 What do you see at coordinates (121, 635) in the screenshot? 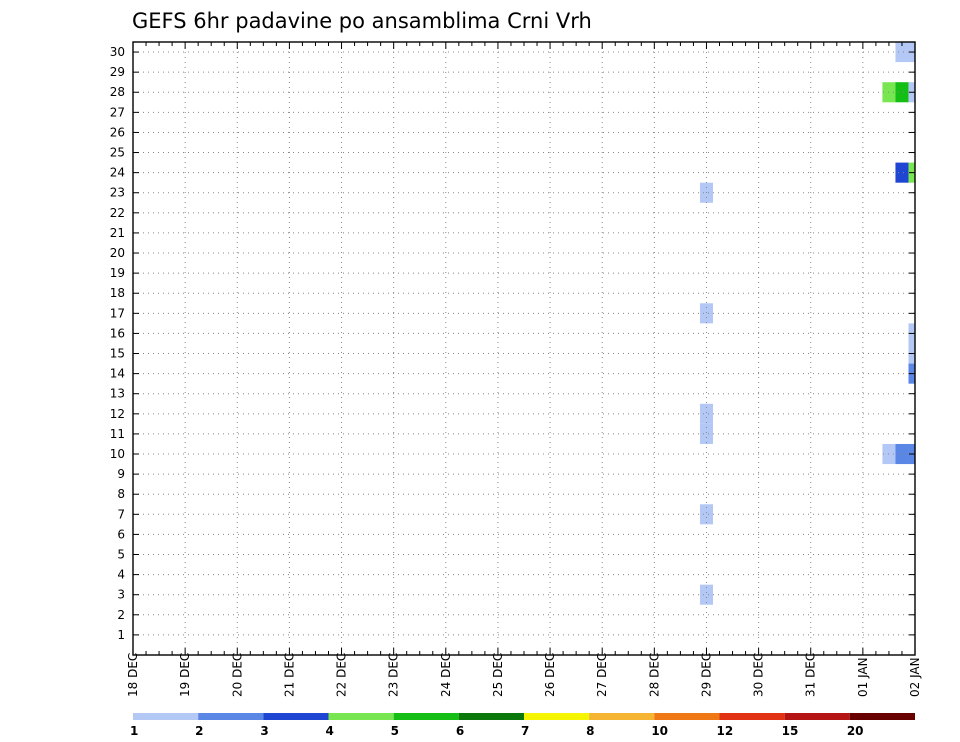
I see `y-tick-label: 1` at bounding box center [121, 635].